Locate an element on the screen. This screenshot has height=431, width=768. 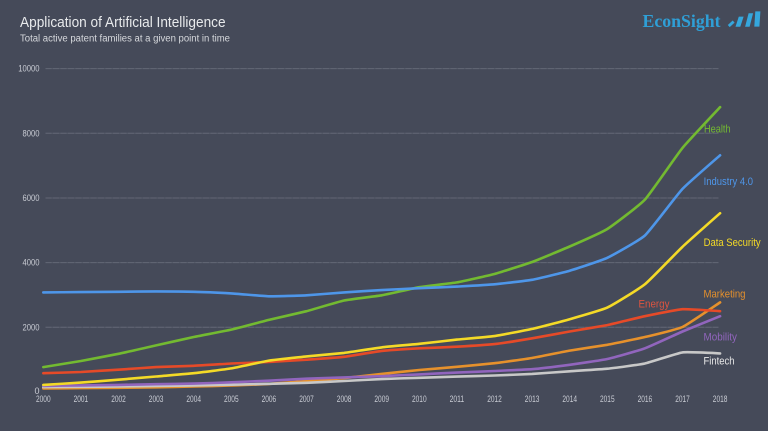
svg-text: 2013 is located at coordinates (532, 399).